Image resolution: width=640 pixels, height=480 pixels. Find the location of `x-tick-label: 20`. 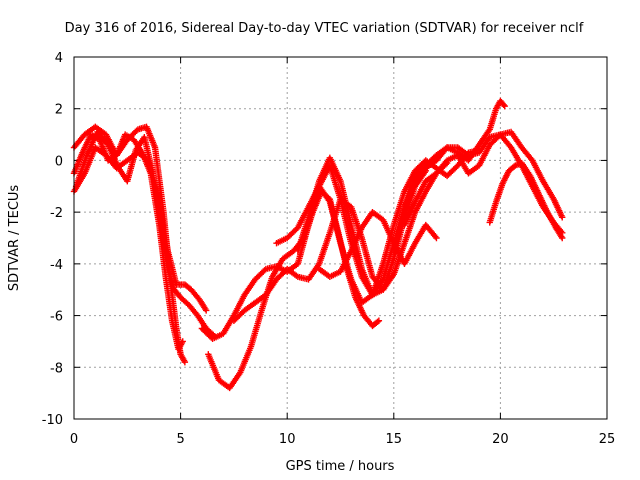

x-tick-label: 20 is located at coordinates (500, 439).